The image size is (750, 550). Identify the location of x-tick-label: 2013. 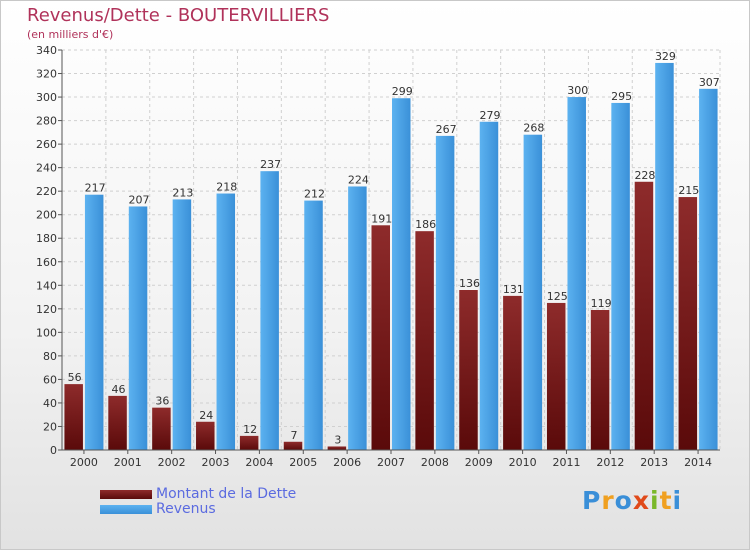
(654, 462).